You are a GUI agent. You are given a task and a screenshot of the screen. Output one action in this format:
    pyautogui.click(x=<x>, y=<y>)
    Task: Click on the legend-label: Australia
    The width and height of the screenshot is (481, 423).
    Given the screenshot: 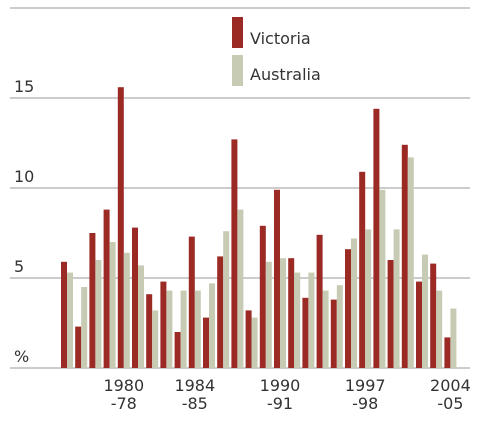 What is the action you would take?
    pyautogui.click(x=285, y=74)
    